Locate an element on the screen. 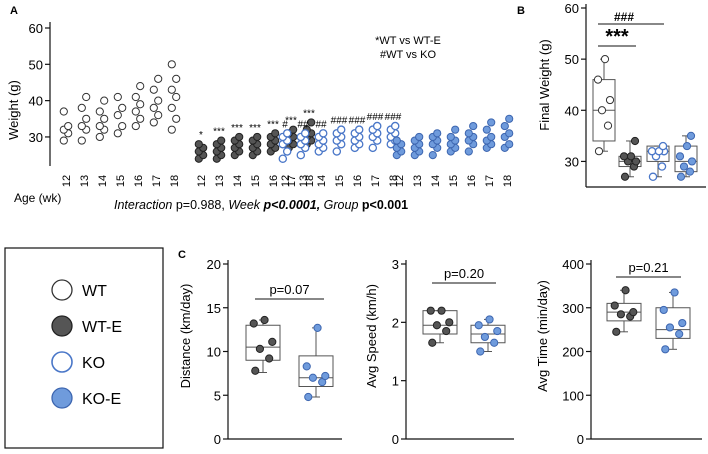  panelC2-y-tick-label: 1 is located at coordinates (395, 381).